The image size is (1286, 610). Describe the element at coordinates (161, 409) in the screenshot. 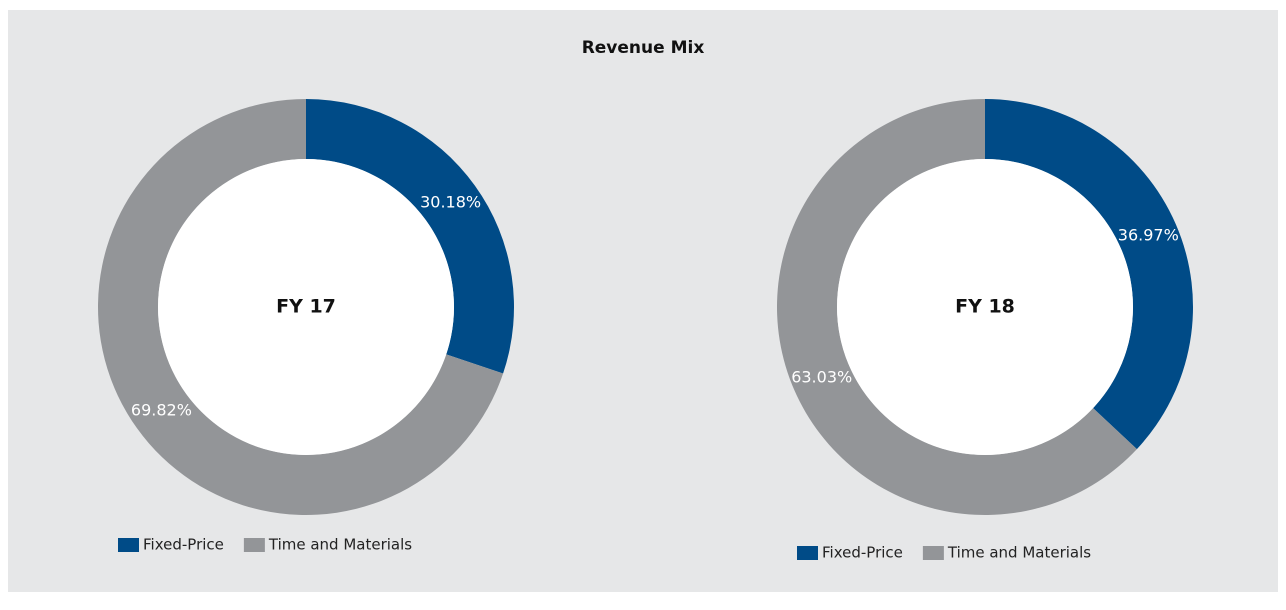

I see `data-label: 69.82%` at that location.